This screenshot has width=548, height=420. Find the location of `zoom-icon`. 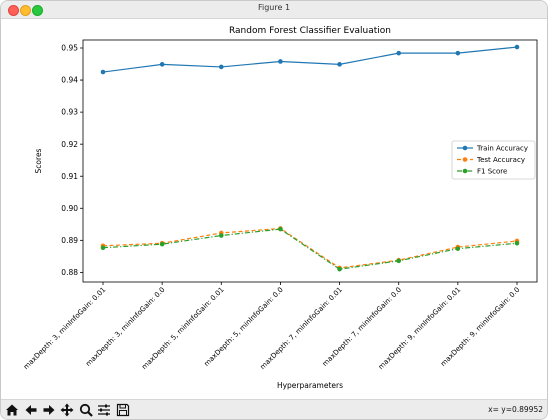

zoom-icon is located at coordinates (86, 410).